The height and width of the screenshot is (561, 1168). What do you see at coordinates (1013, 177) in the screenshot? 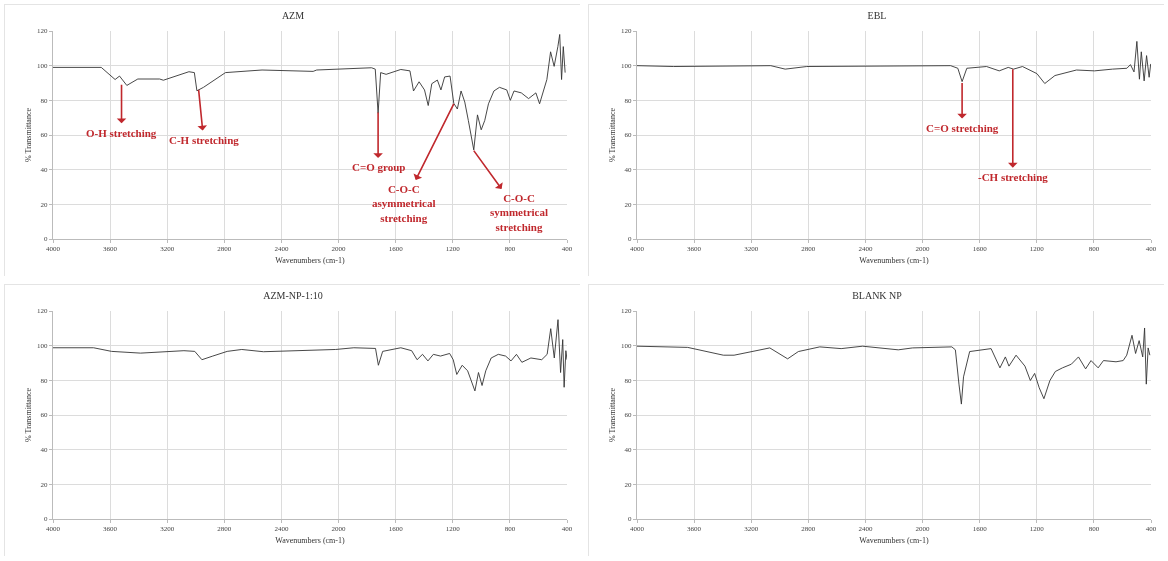
I see `annotation: -CH stretching` at bounding box center [1013, 177].